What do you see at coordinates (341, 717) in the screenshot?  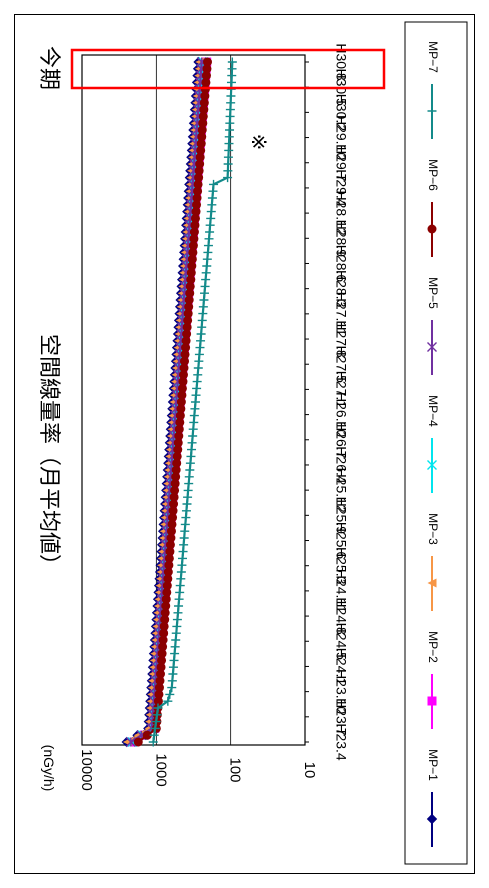 I see `x-tick-label: H23.7` at bounding box center [341, 717].